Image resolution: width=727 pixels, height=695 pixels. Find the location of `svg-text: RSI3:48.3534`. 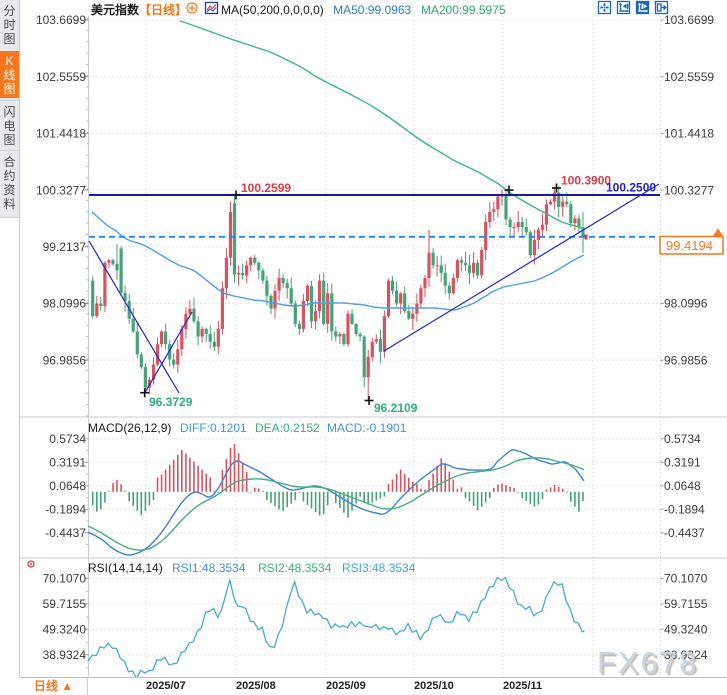

svg-text: RSI3:48.3534 is located at coordinates (379, 568).